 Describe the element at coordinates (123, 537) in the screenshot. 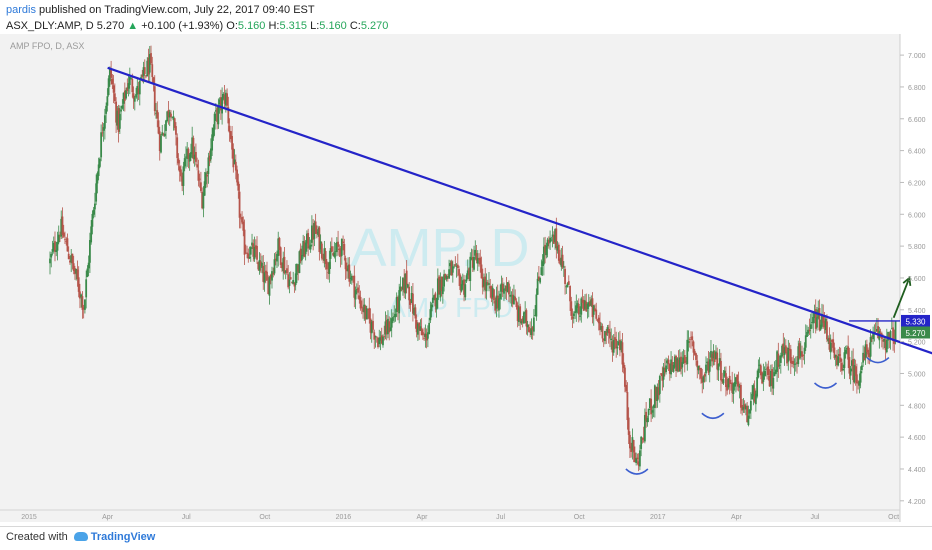

I see `tradingview-brand-link: TradingView` at that location.